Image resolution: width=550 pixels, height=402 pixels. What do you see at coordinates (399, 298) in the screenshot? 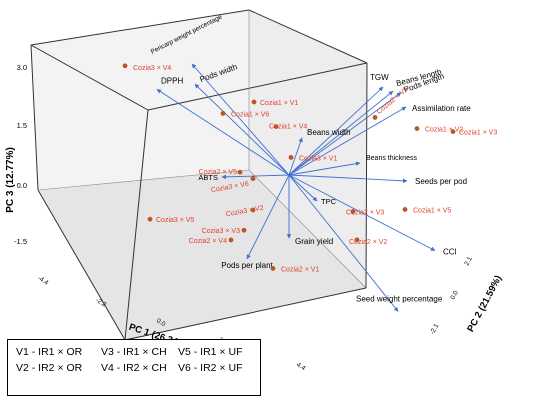
I see `variable-label: Seed weight percentage` at bounding box center [399, 298].